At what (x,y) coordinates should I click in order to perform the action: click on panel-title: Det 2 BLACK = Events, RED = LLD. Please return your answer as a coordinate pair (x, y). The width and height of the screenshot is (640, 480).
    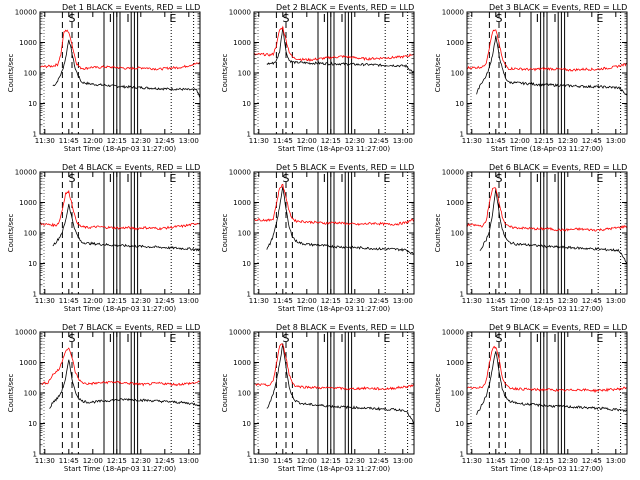
    Looking at the image, I should click on (345, 7).